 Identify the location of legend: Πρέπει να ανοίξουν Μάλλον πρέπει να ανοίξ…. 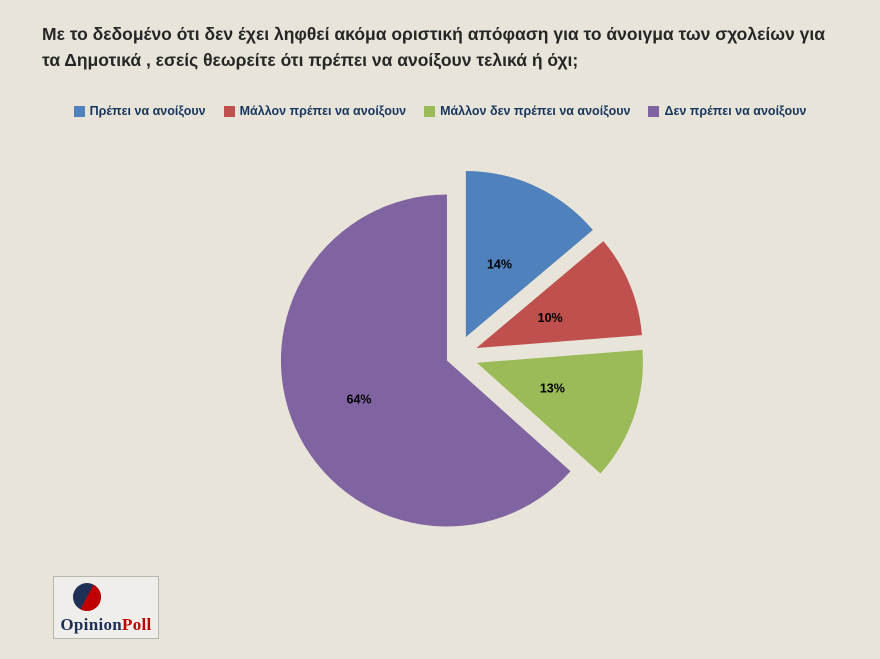
(440, 111).